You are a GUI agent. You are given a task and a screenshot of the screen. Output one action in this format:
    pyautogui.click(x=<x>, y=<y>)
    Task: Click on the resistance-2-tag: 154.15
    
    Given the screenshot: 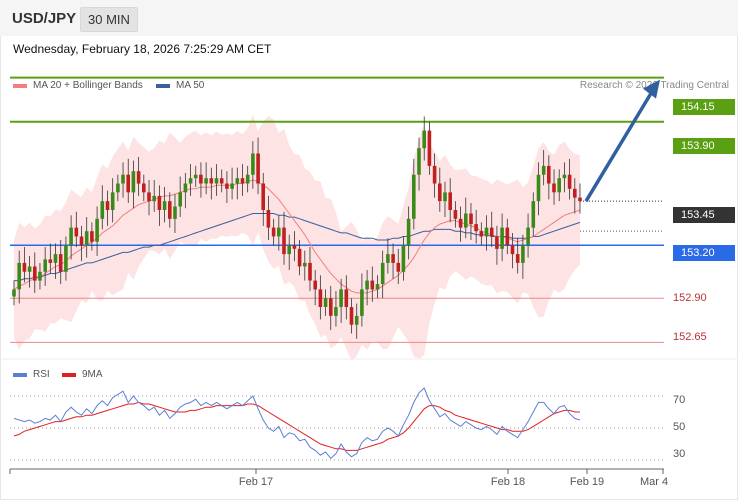 What is the action you would take?
    pyautogui.click(x=704, y=107)
    